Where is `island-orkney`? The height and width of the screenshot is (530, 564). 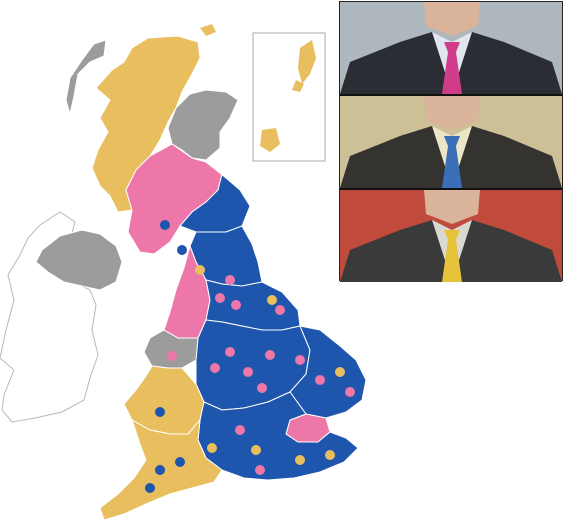 island-orkney is located at coordinates (208, 30).